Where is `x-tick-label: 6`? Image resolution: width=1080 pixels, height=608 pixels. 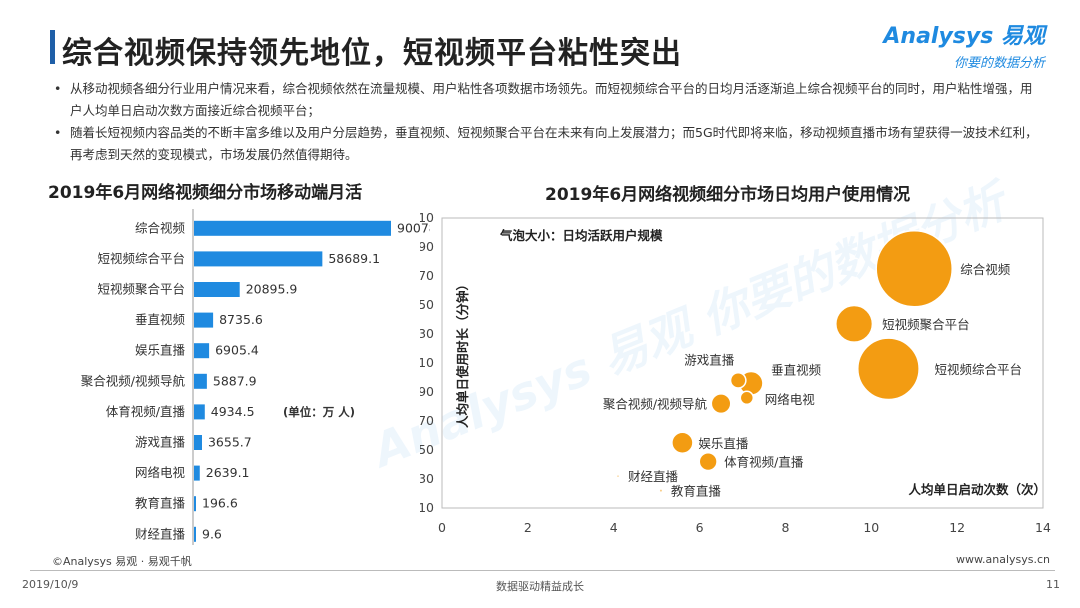
x-tick-label: 6 is located at coordinates (700, 527).